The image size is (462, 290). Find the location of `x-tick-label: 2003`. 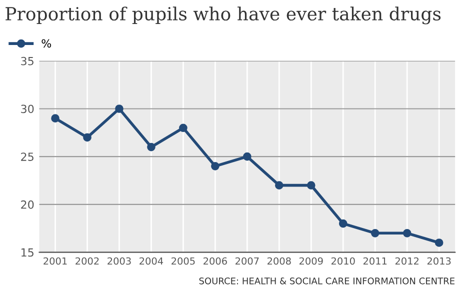

x-tick-label: 2003 is located at coordinates (119, 261).